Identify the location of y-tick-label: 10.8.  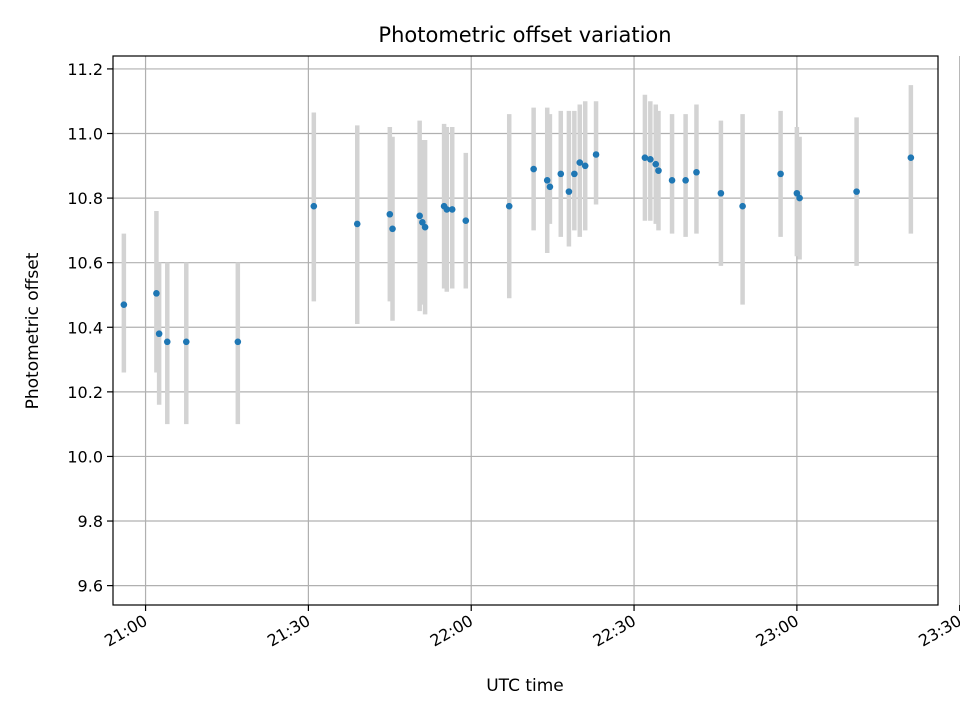
(85, 198).